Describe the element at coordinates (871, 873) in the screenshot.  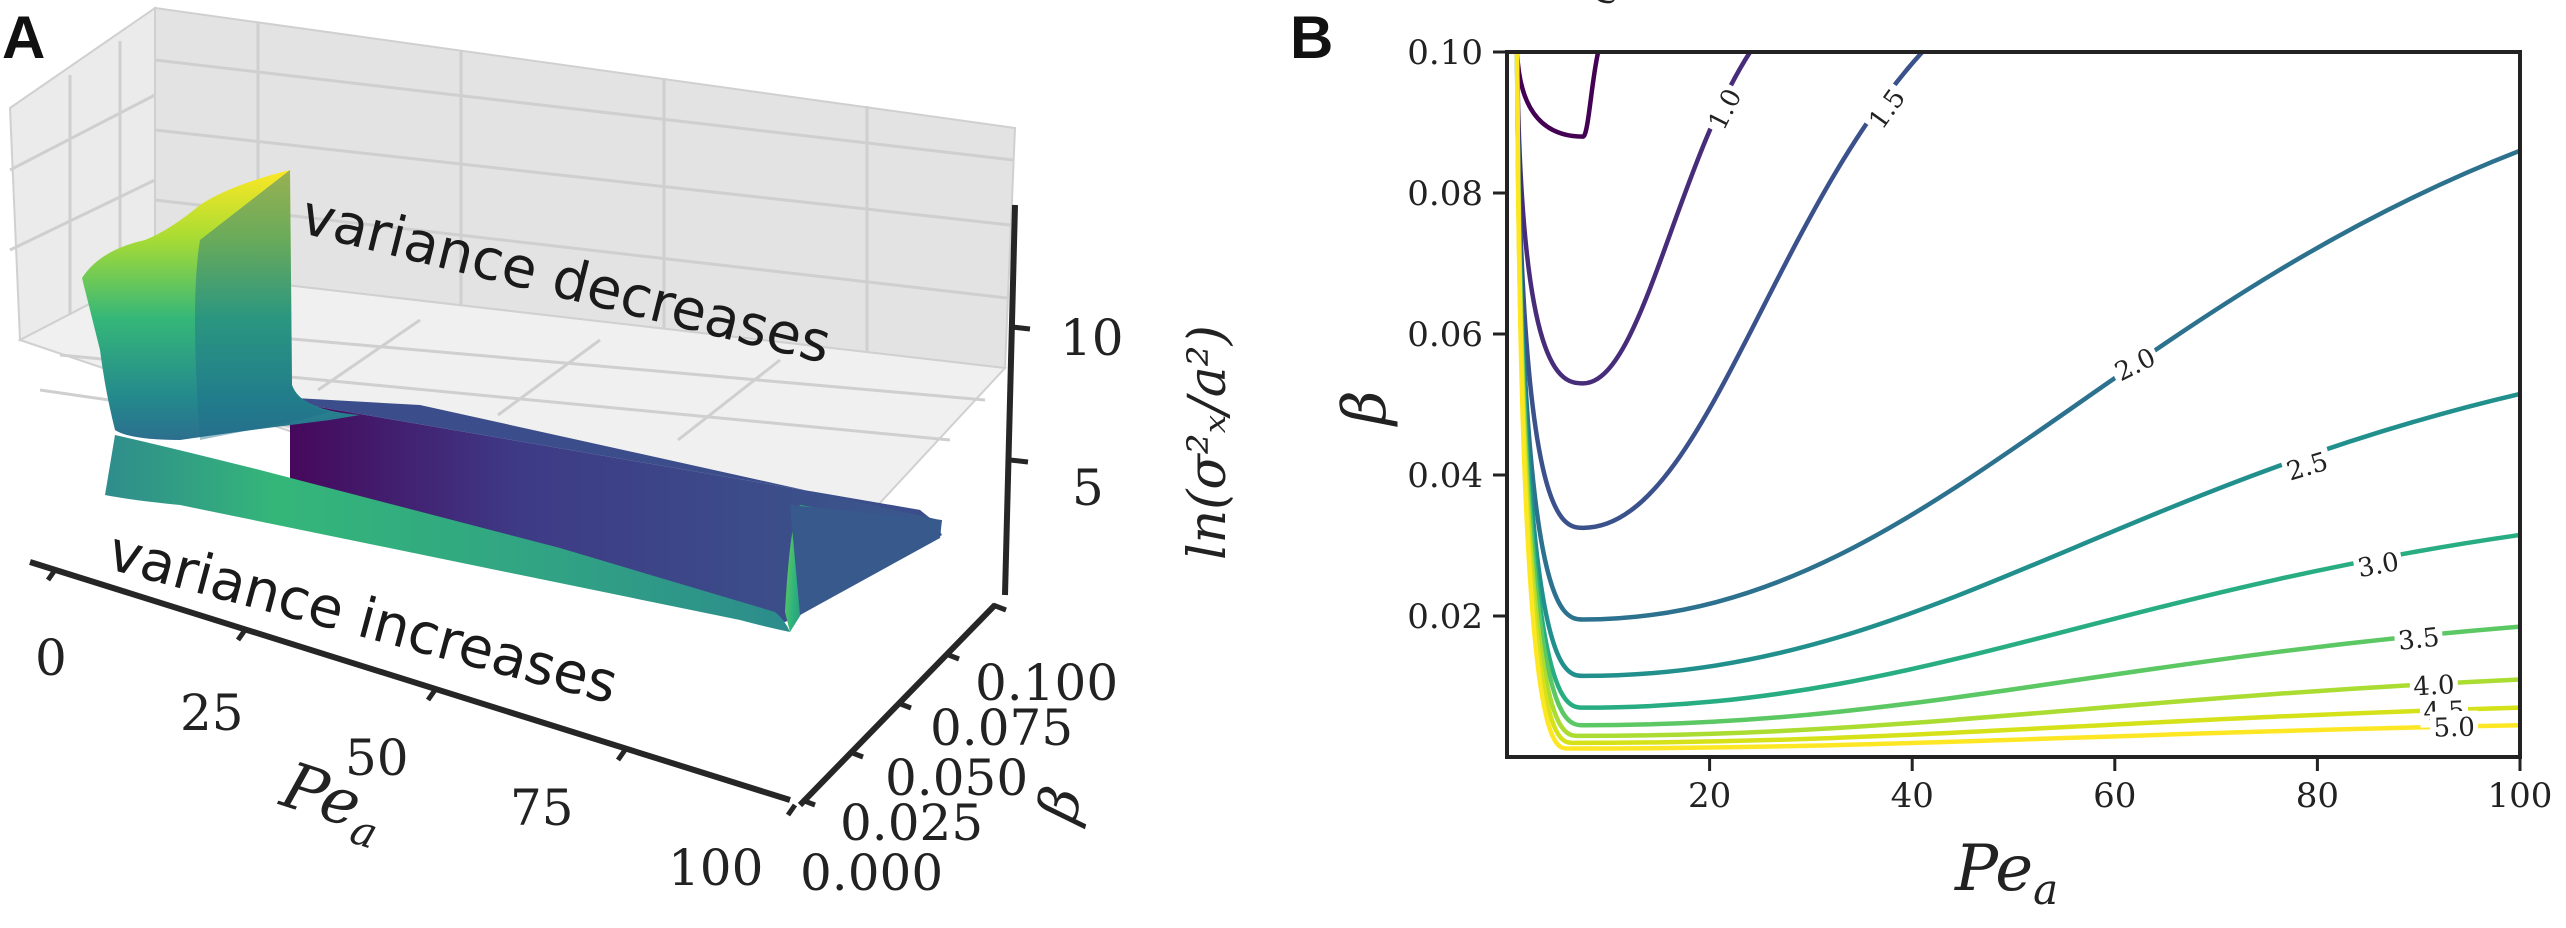
I see `y-tick-0: 0.000` at that location.